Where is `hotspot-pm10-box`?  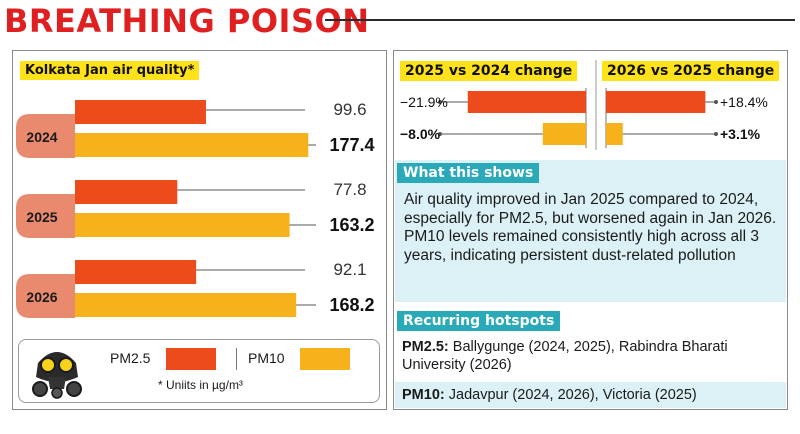
hotspot-pm10-box is located at coordinates (590, 395).